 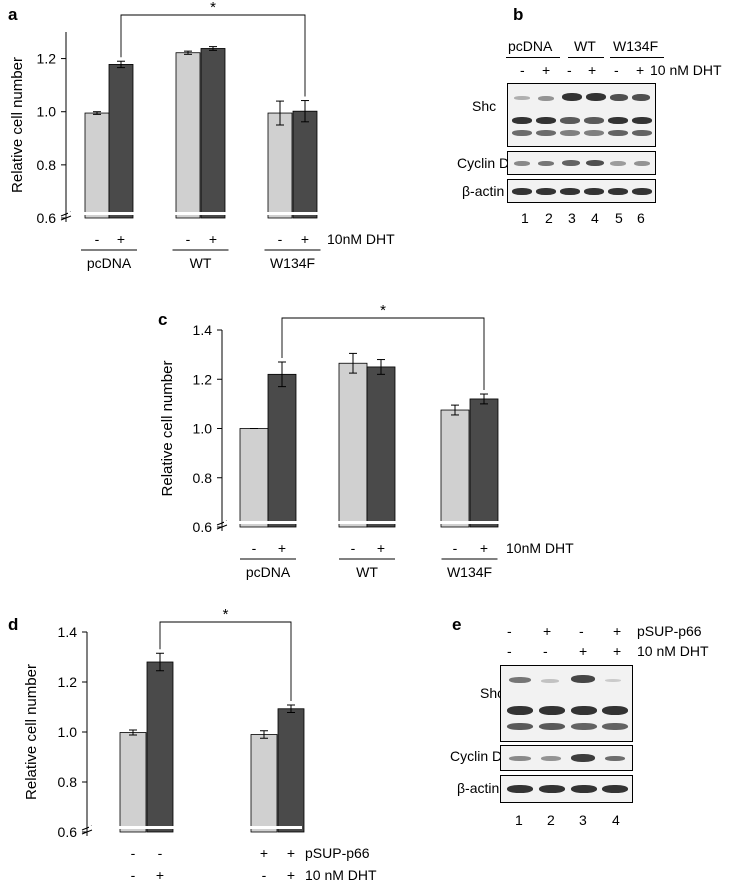 I want to click on blot-e-lane-number: 1, so click(x=519, y=820).